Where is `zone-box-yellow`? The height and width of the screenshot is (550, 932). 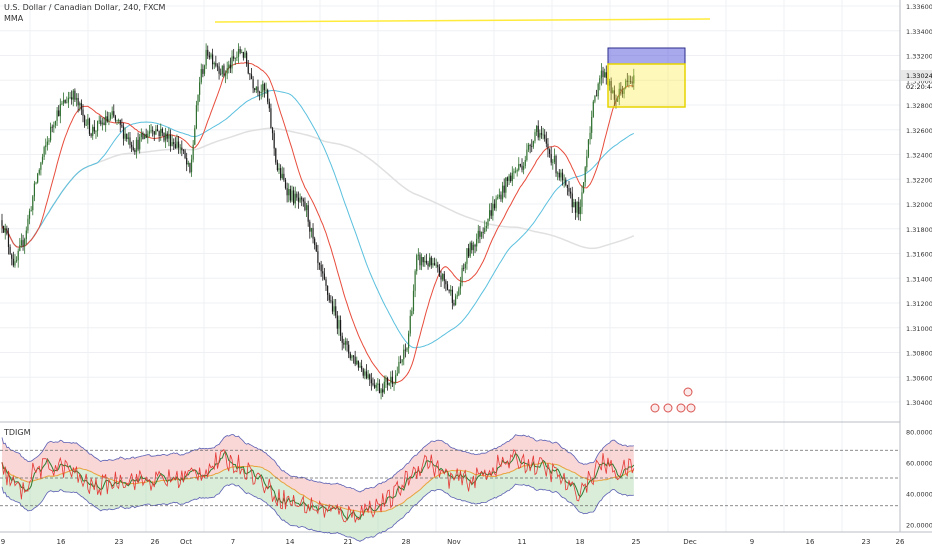 zone-box-yellow is located at coordinates (646, 85).